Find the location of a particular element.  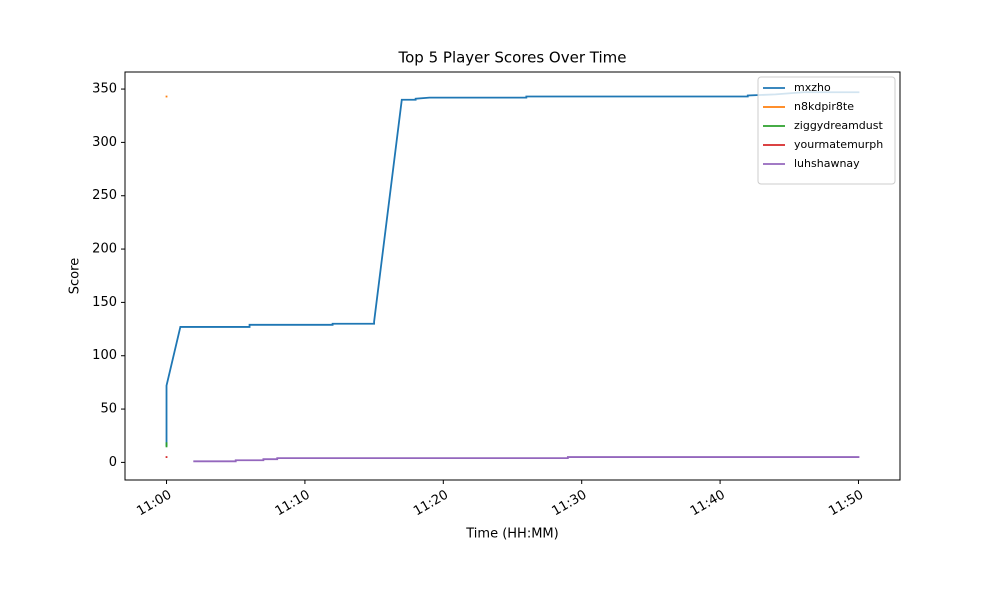

legend-label: ziggydreamdust is located at coordinates (838, 125).